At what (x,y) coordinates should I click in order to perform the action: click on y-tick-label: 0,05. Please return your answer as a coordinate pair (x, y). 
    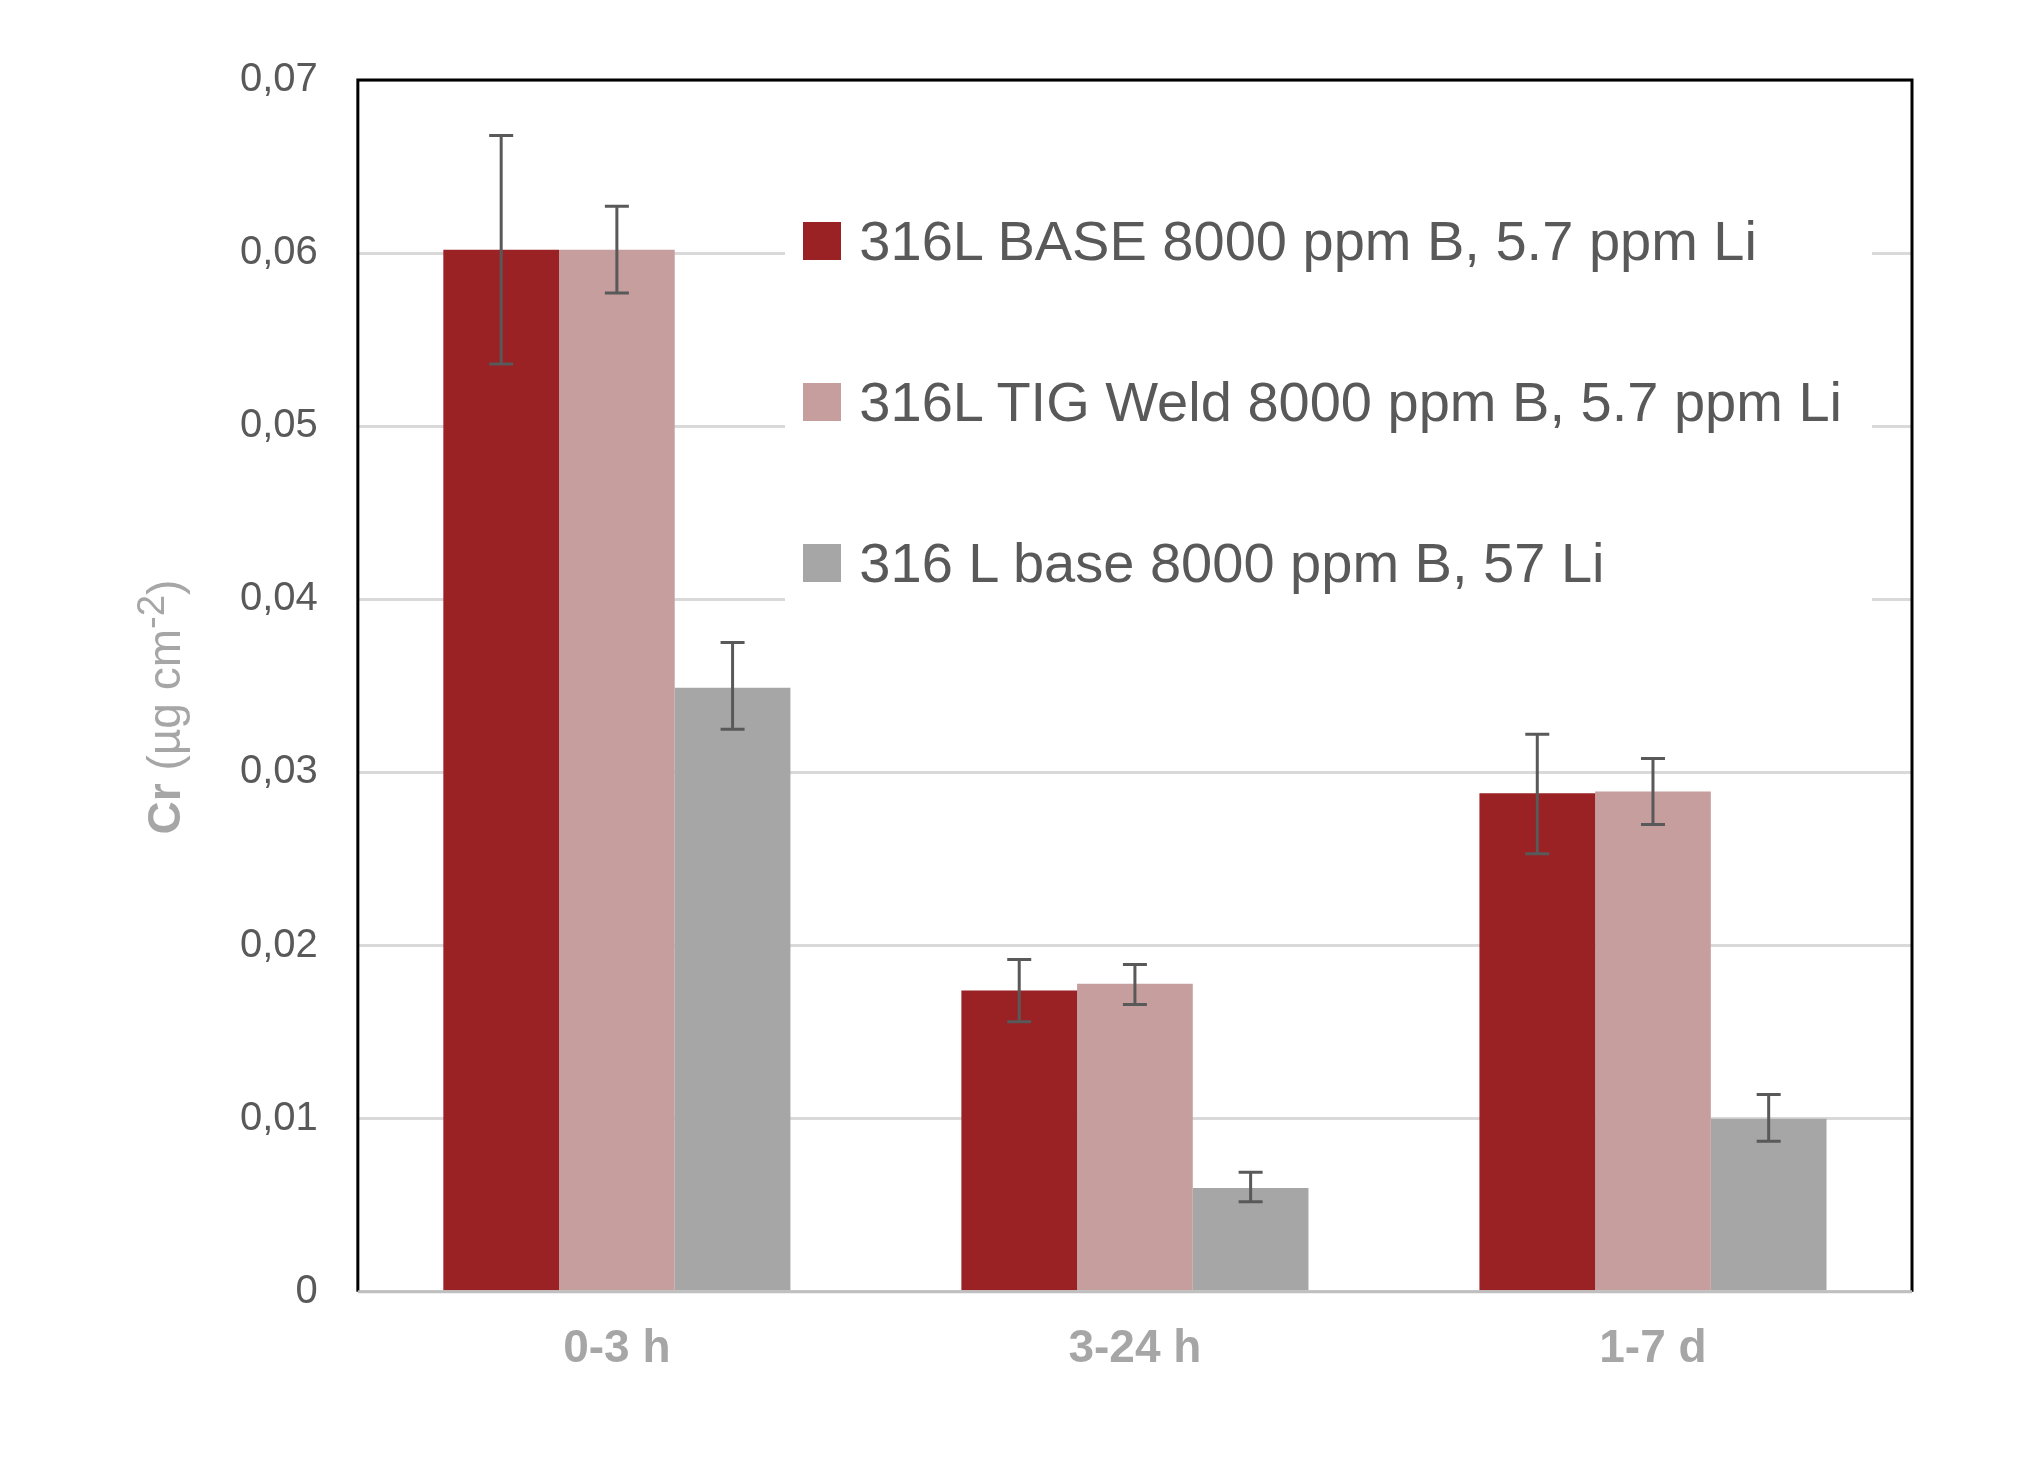
    Looking at the image, I should click on (278, 423).